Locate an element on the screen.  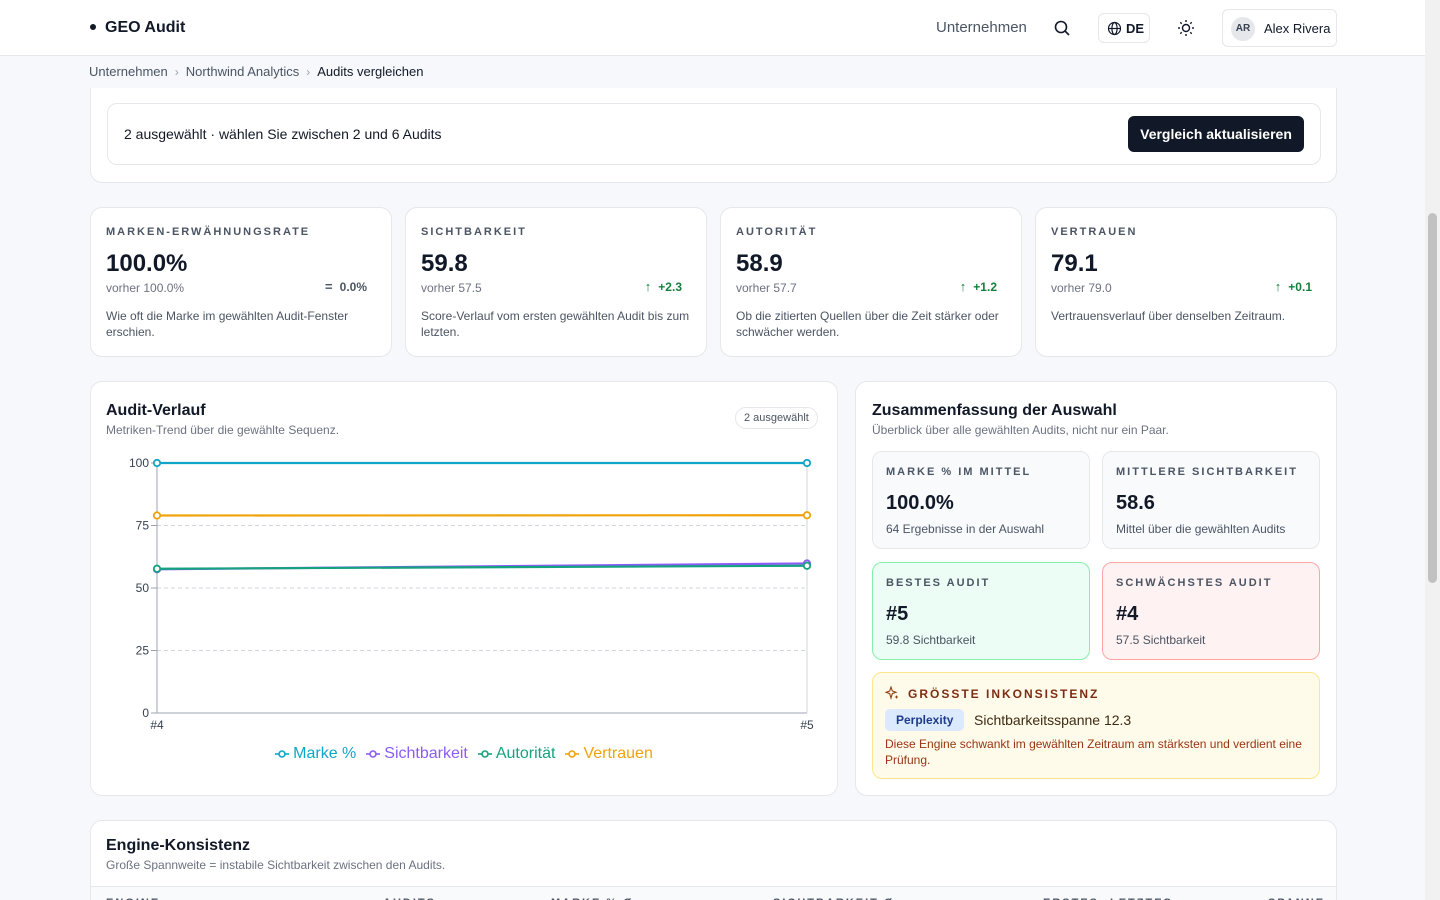
legend: Marke % Sichtbarkeit Autorität Vertrauen is located at coordinates (464, 754).